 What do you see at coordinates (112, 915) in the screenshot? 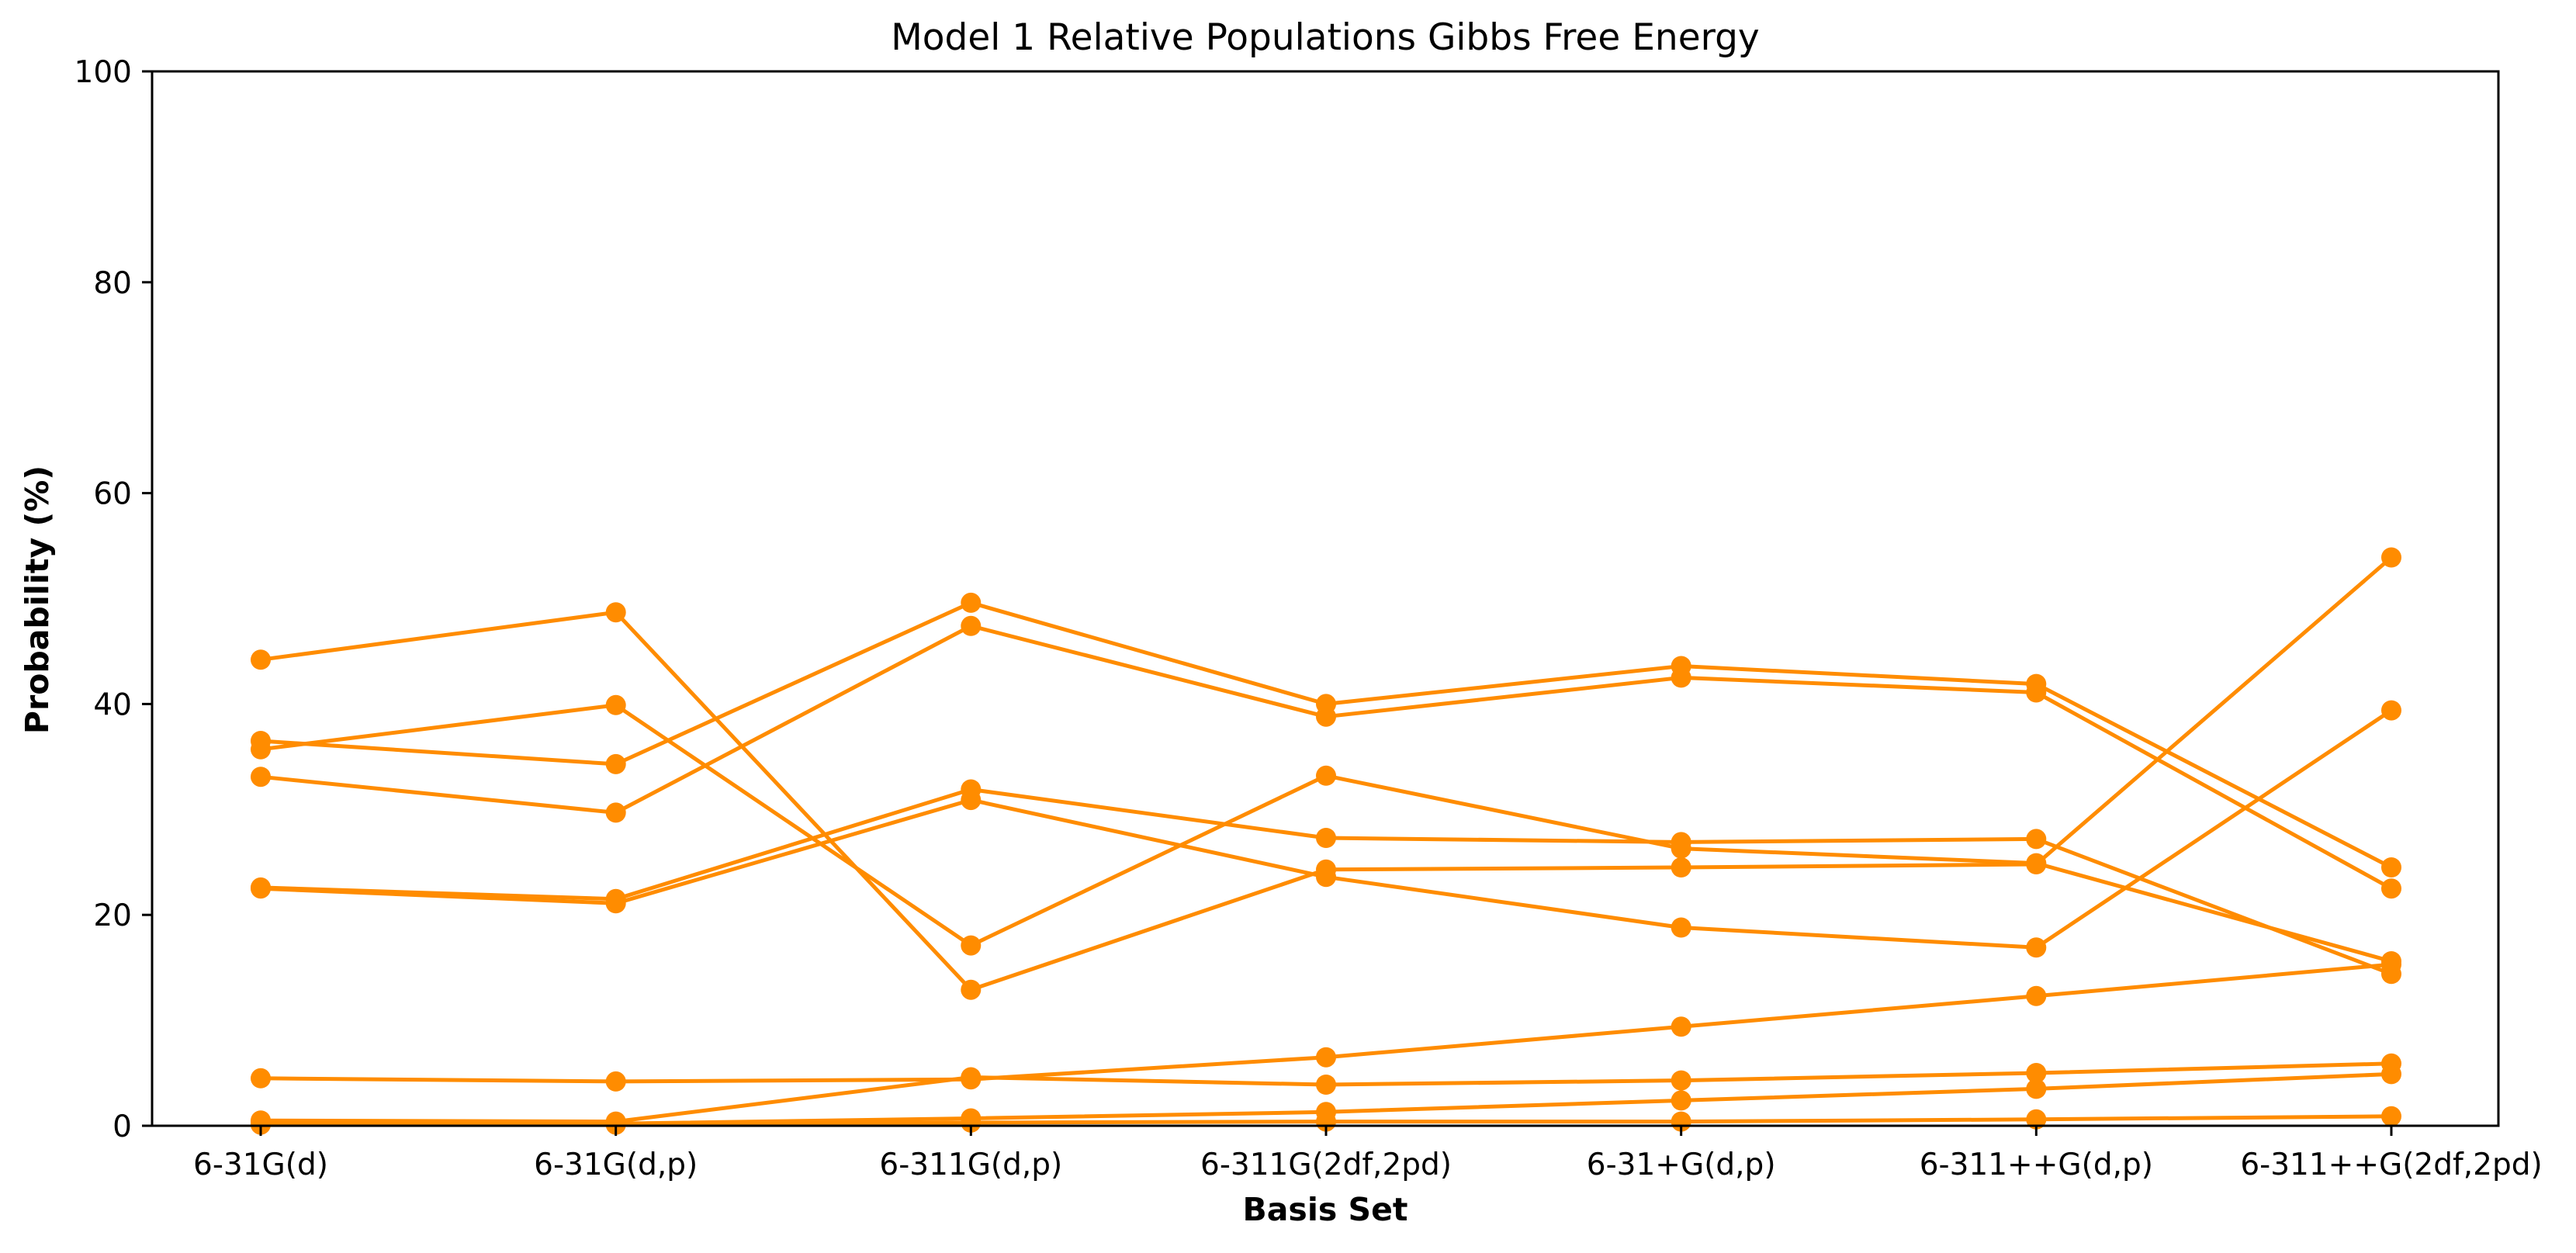
I see `y-tick-label: 20` at bounding box center [112, 915].